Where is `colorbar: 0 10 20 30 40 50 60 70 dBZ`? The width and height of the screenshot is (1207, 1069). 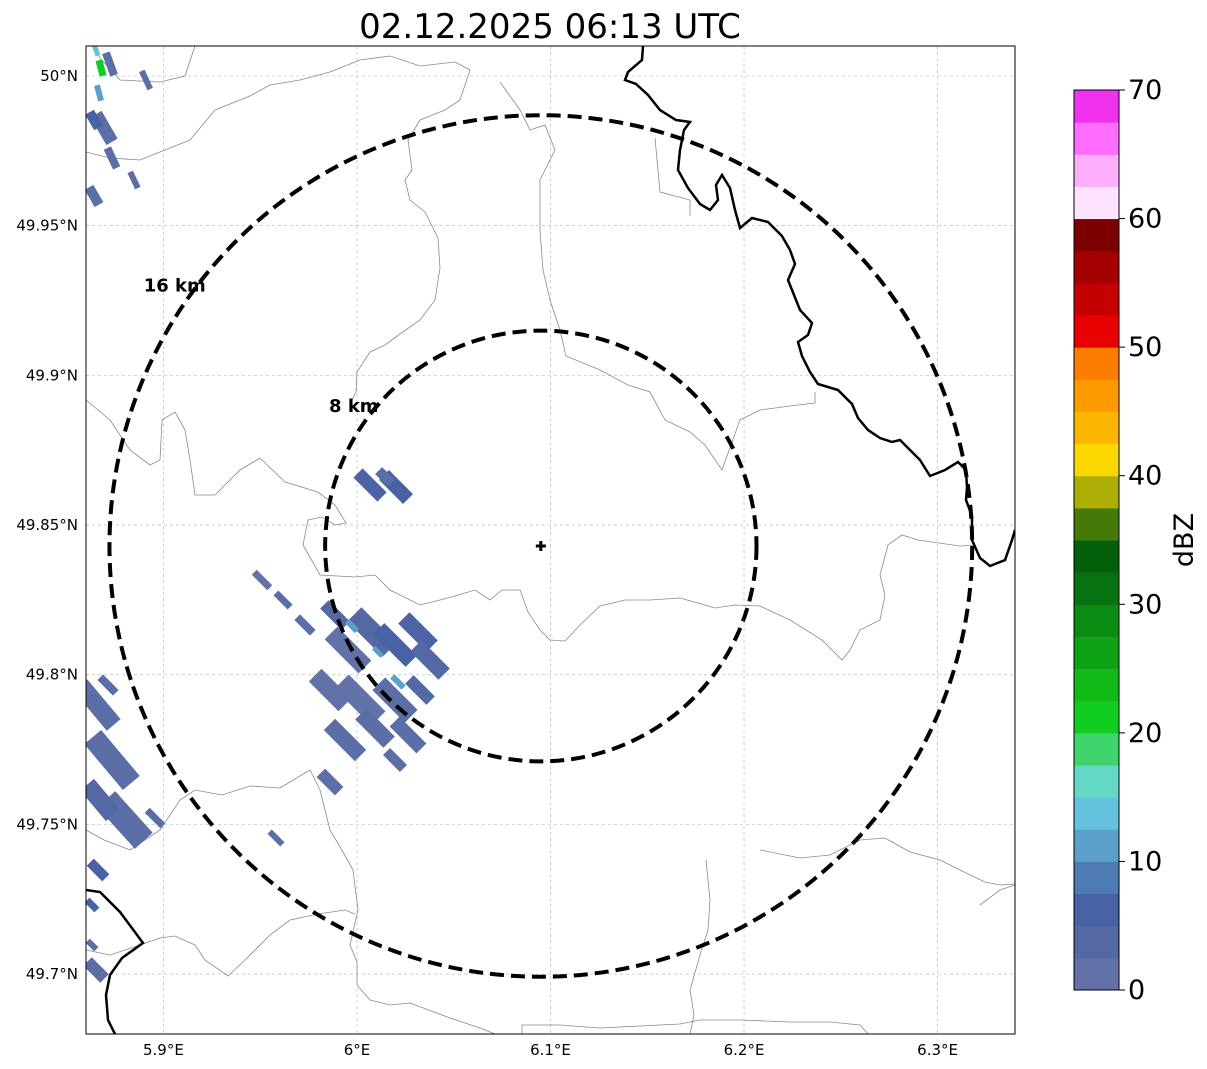
colorbar: 0 10 20 30 40 50 60 70 dBZ is located at coordinates (1136, 540).